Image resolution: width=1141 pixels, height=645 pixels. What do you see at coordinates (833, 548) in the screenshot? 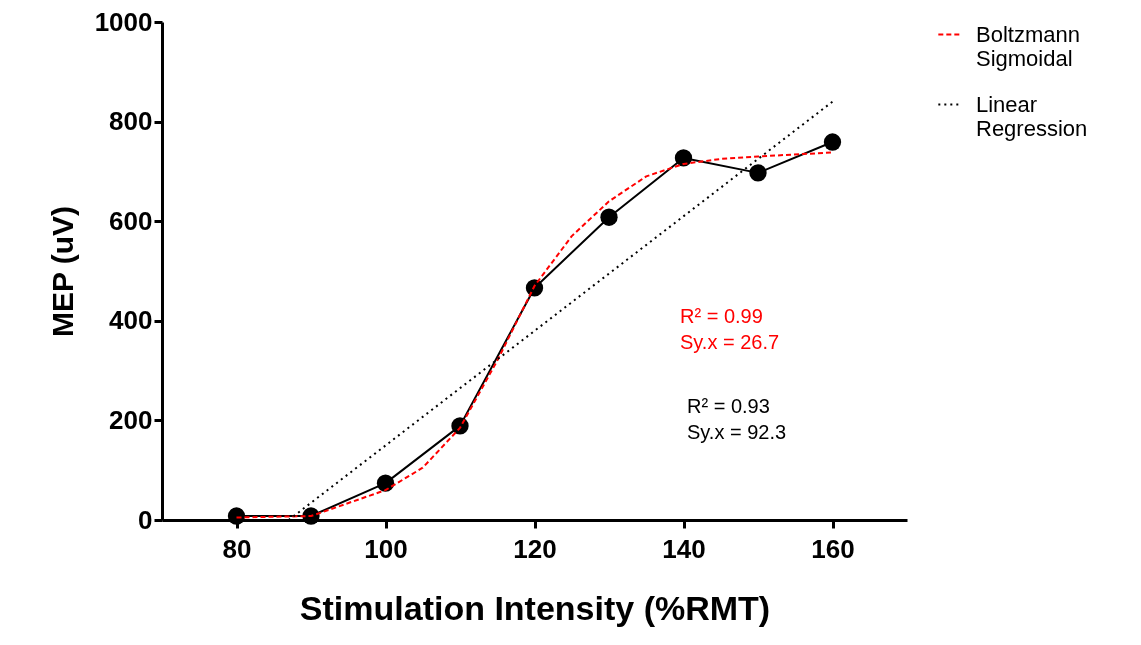
I see `x-tick-label: 160` at bounding box center [833, 548].